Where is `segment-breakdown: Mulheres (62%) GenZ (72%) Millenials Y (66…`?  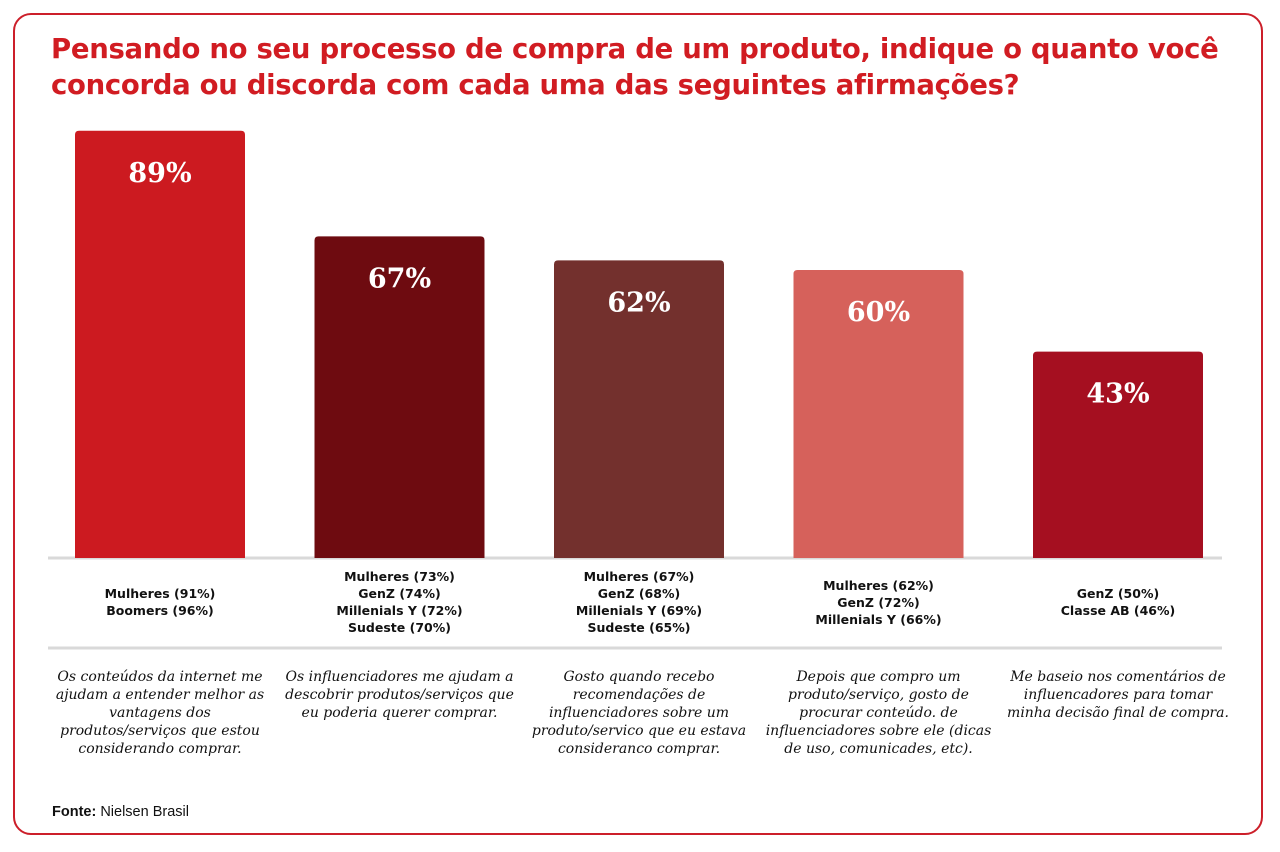
segment-breakdown: Mulheres (62%) GenZ (72%) Millenials Y (66… is located at coordinates (879, 602).